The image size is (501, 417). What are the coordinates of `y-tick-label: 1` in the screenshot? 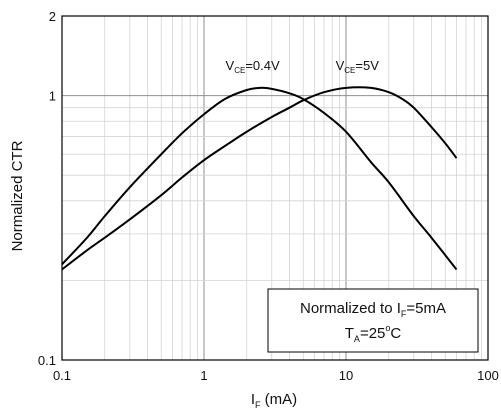 It's located at (52, 96).